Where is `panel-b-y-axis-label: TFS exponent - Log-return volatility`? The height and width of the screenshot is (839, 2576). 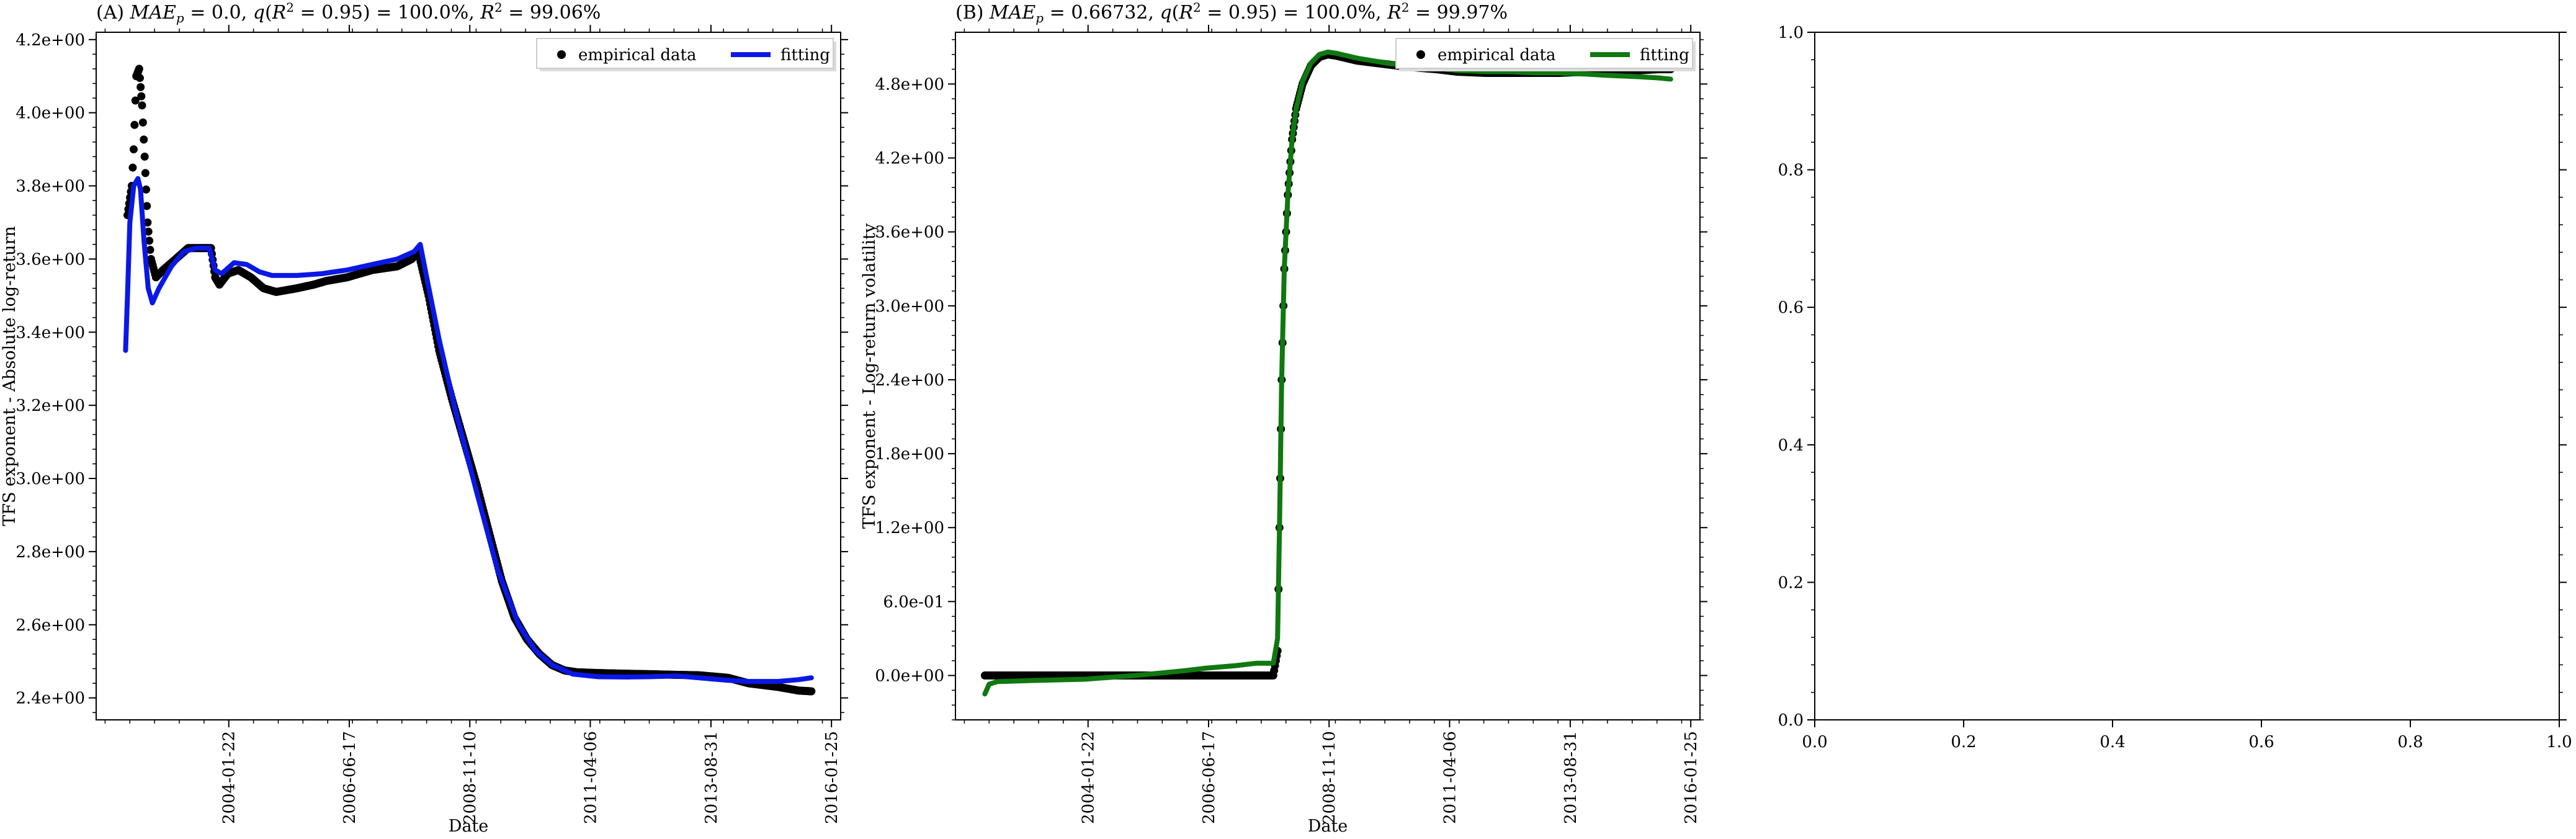
panel-b-y-axis-label: TFS exponent - Log-return volatility is located at coordinates (869, 376).